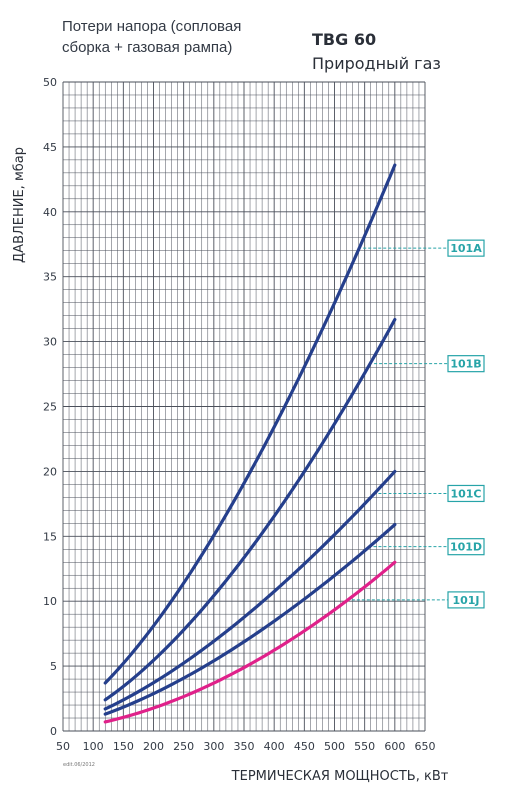 The height and width of the screenshot is (800, 510). I want to click on y-tick-label: 35, so click(50, 277).